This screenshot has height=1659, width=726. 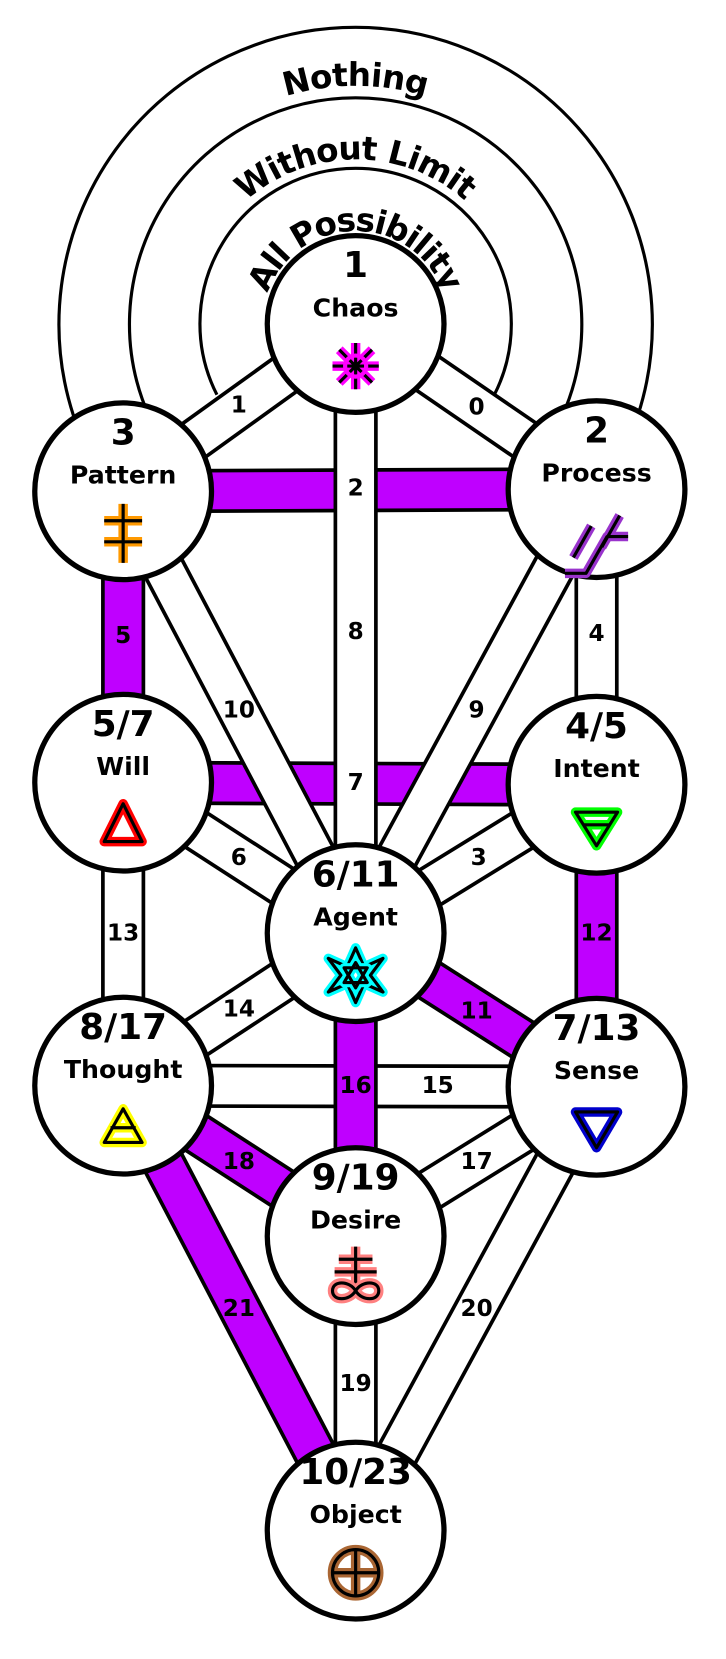 I want to click on node-number: 3, so click(x=123, y=432).